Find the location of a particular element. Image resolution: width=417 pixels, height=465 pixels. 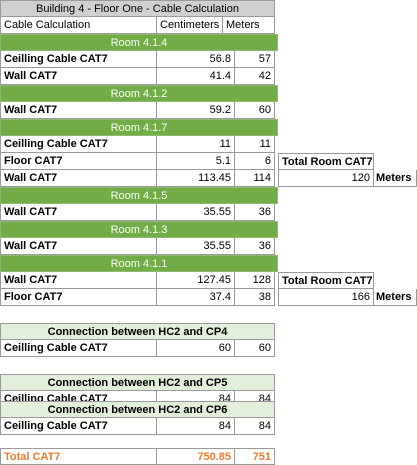

table-row: Ceilling Cable CAT7 11 11 is located at coordinates (208, 144).